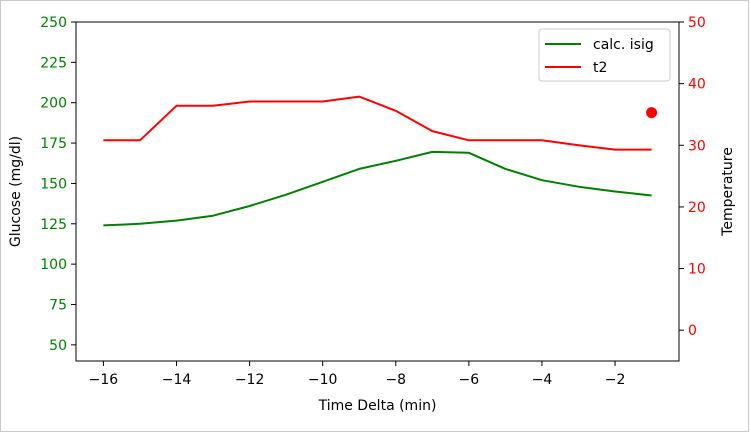  Describe the element at coordinates (323, 380) in the screenshot. I see `x-tick-label: −10` at that location.